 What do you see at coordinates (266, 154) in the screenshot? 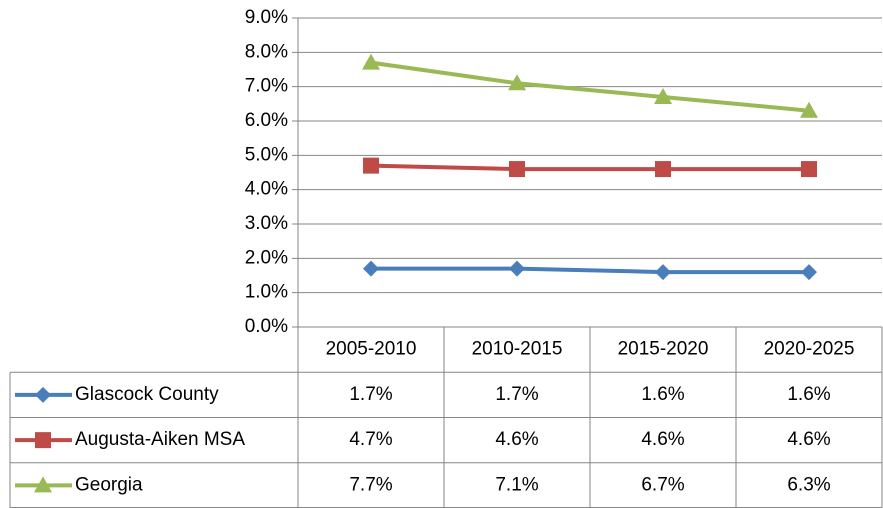
I see `y-tick-label: 5.0%` at bounding box center [266, 154].